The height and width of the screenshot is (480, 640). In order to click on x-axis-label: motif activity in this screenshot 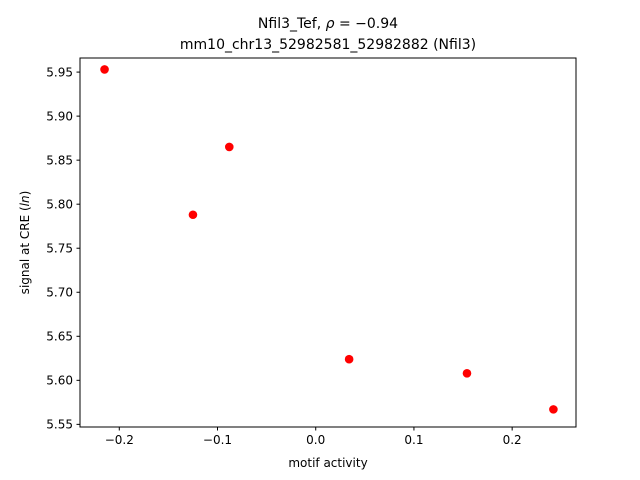, I will do `click(327, 463)`.